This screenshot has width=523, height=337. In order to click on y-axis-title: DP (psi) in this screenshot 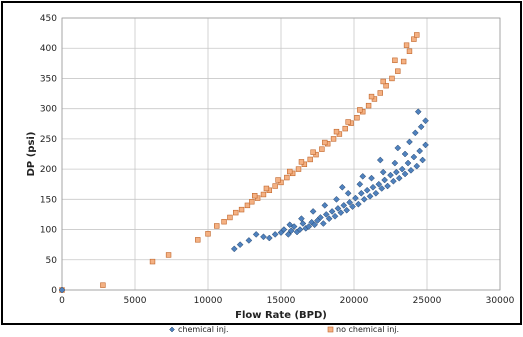, I will do `click(31, 154)`.